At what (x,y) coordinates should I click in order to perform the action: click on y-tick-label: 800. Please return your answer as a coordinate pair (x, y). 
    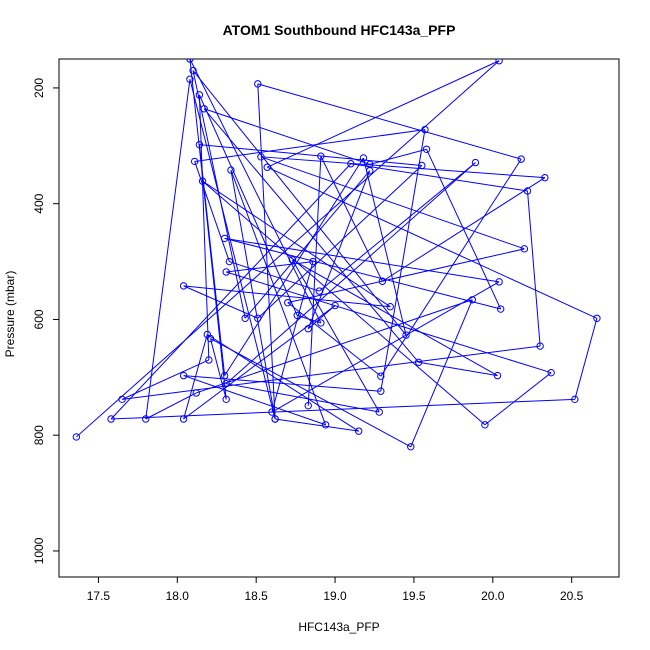
    Looking at the image, I should click on (39, 435).